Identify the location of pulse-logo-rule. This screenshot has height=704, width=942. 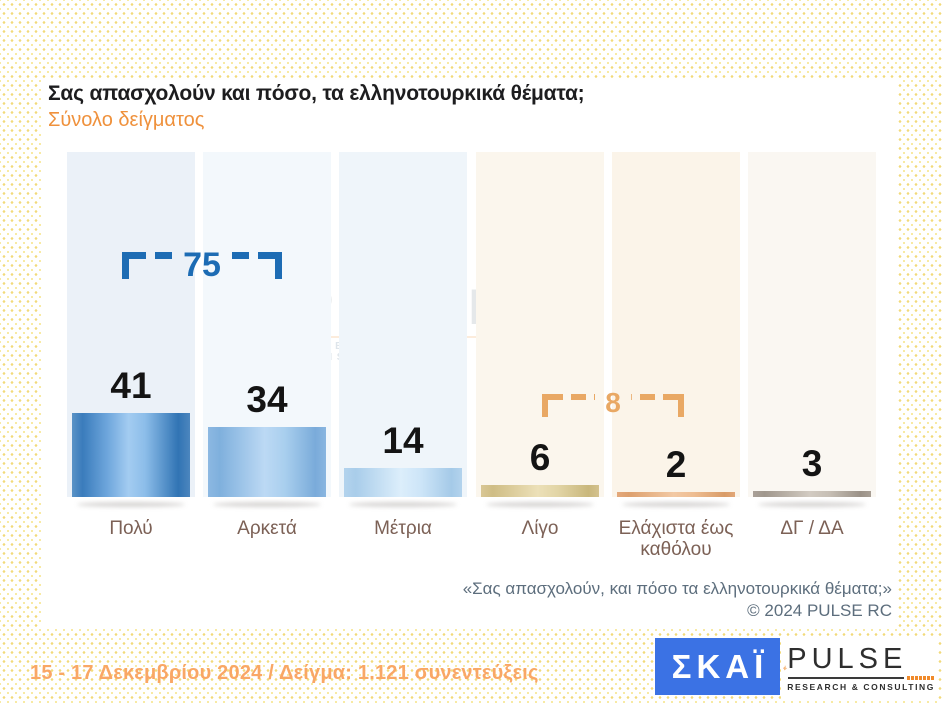
(846, 677).